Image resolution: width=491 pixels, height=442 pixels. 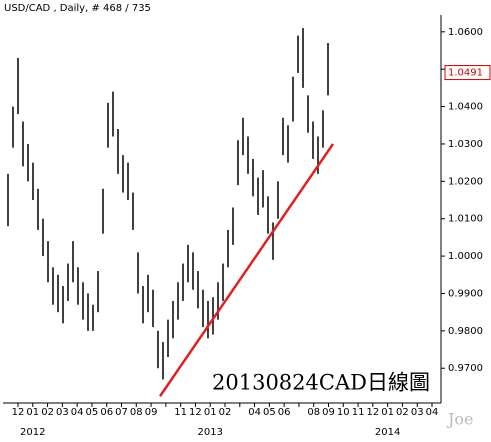 I want to click on year-label: 2014, so click(x=387, y=432).